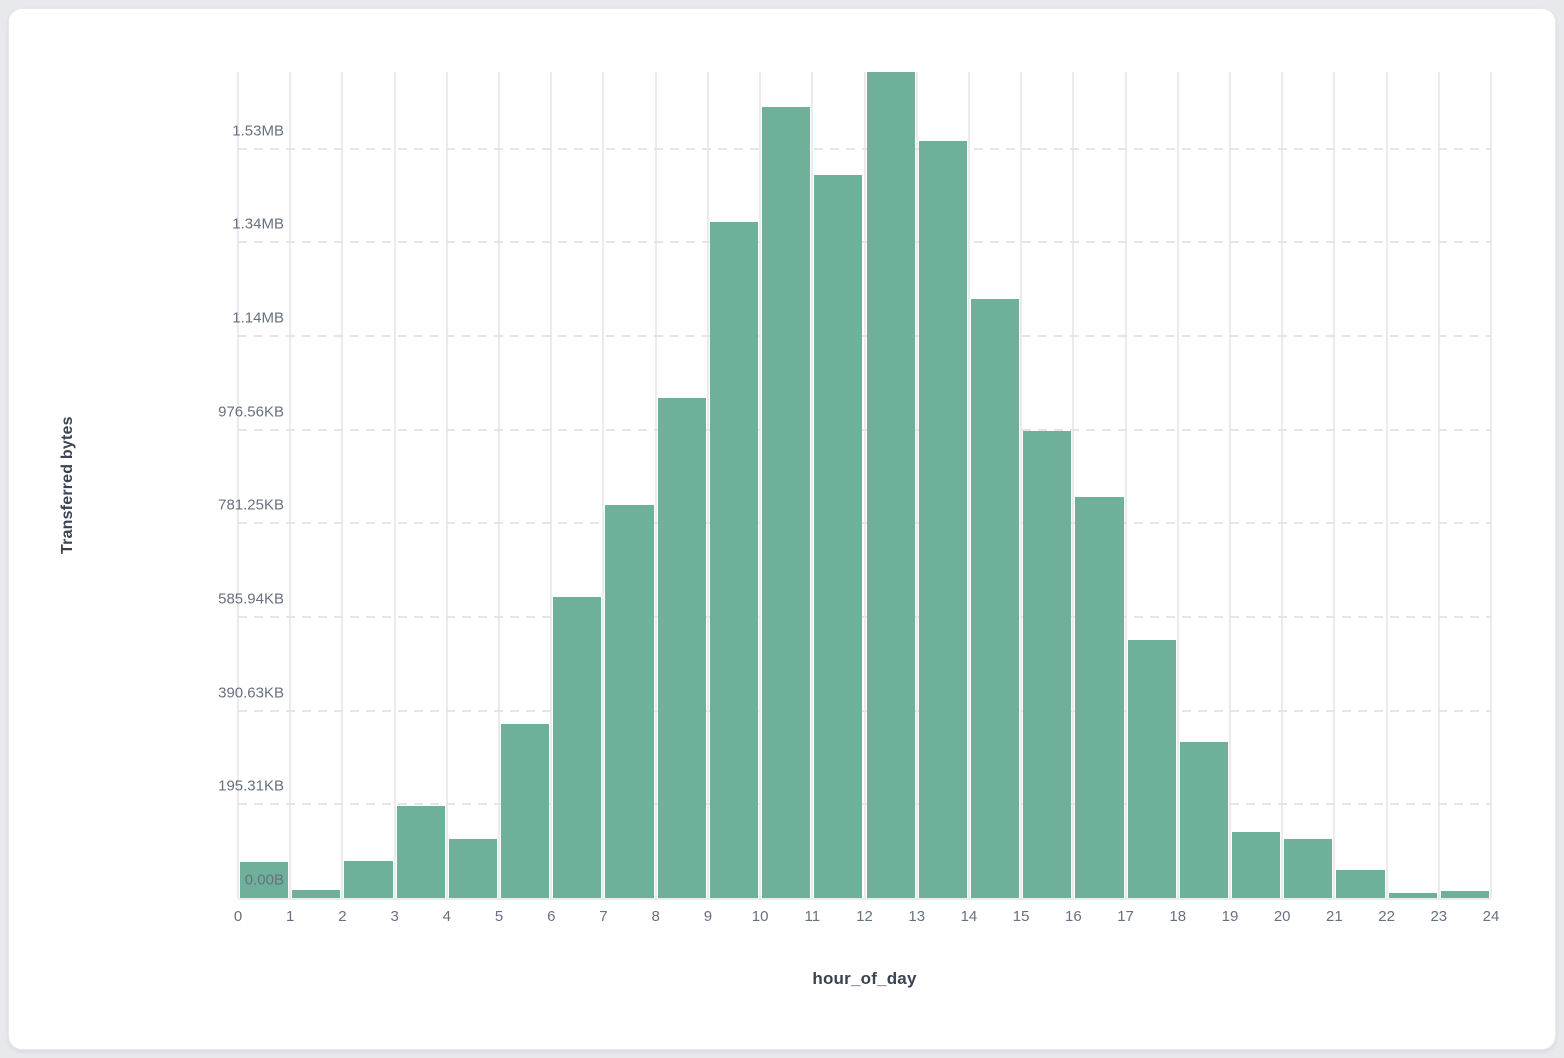 This screenshot has height=1058, width=1564. Describe the element at coordinates (603, 916) in the screenshot. I see `x-tick-label: 7` at that location.